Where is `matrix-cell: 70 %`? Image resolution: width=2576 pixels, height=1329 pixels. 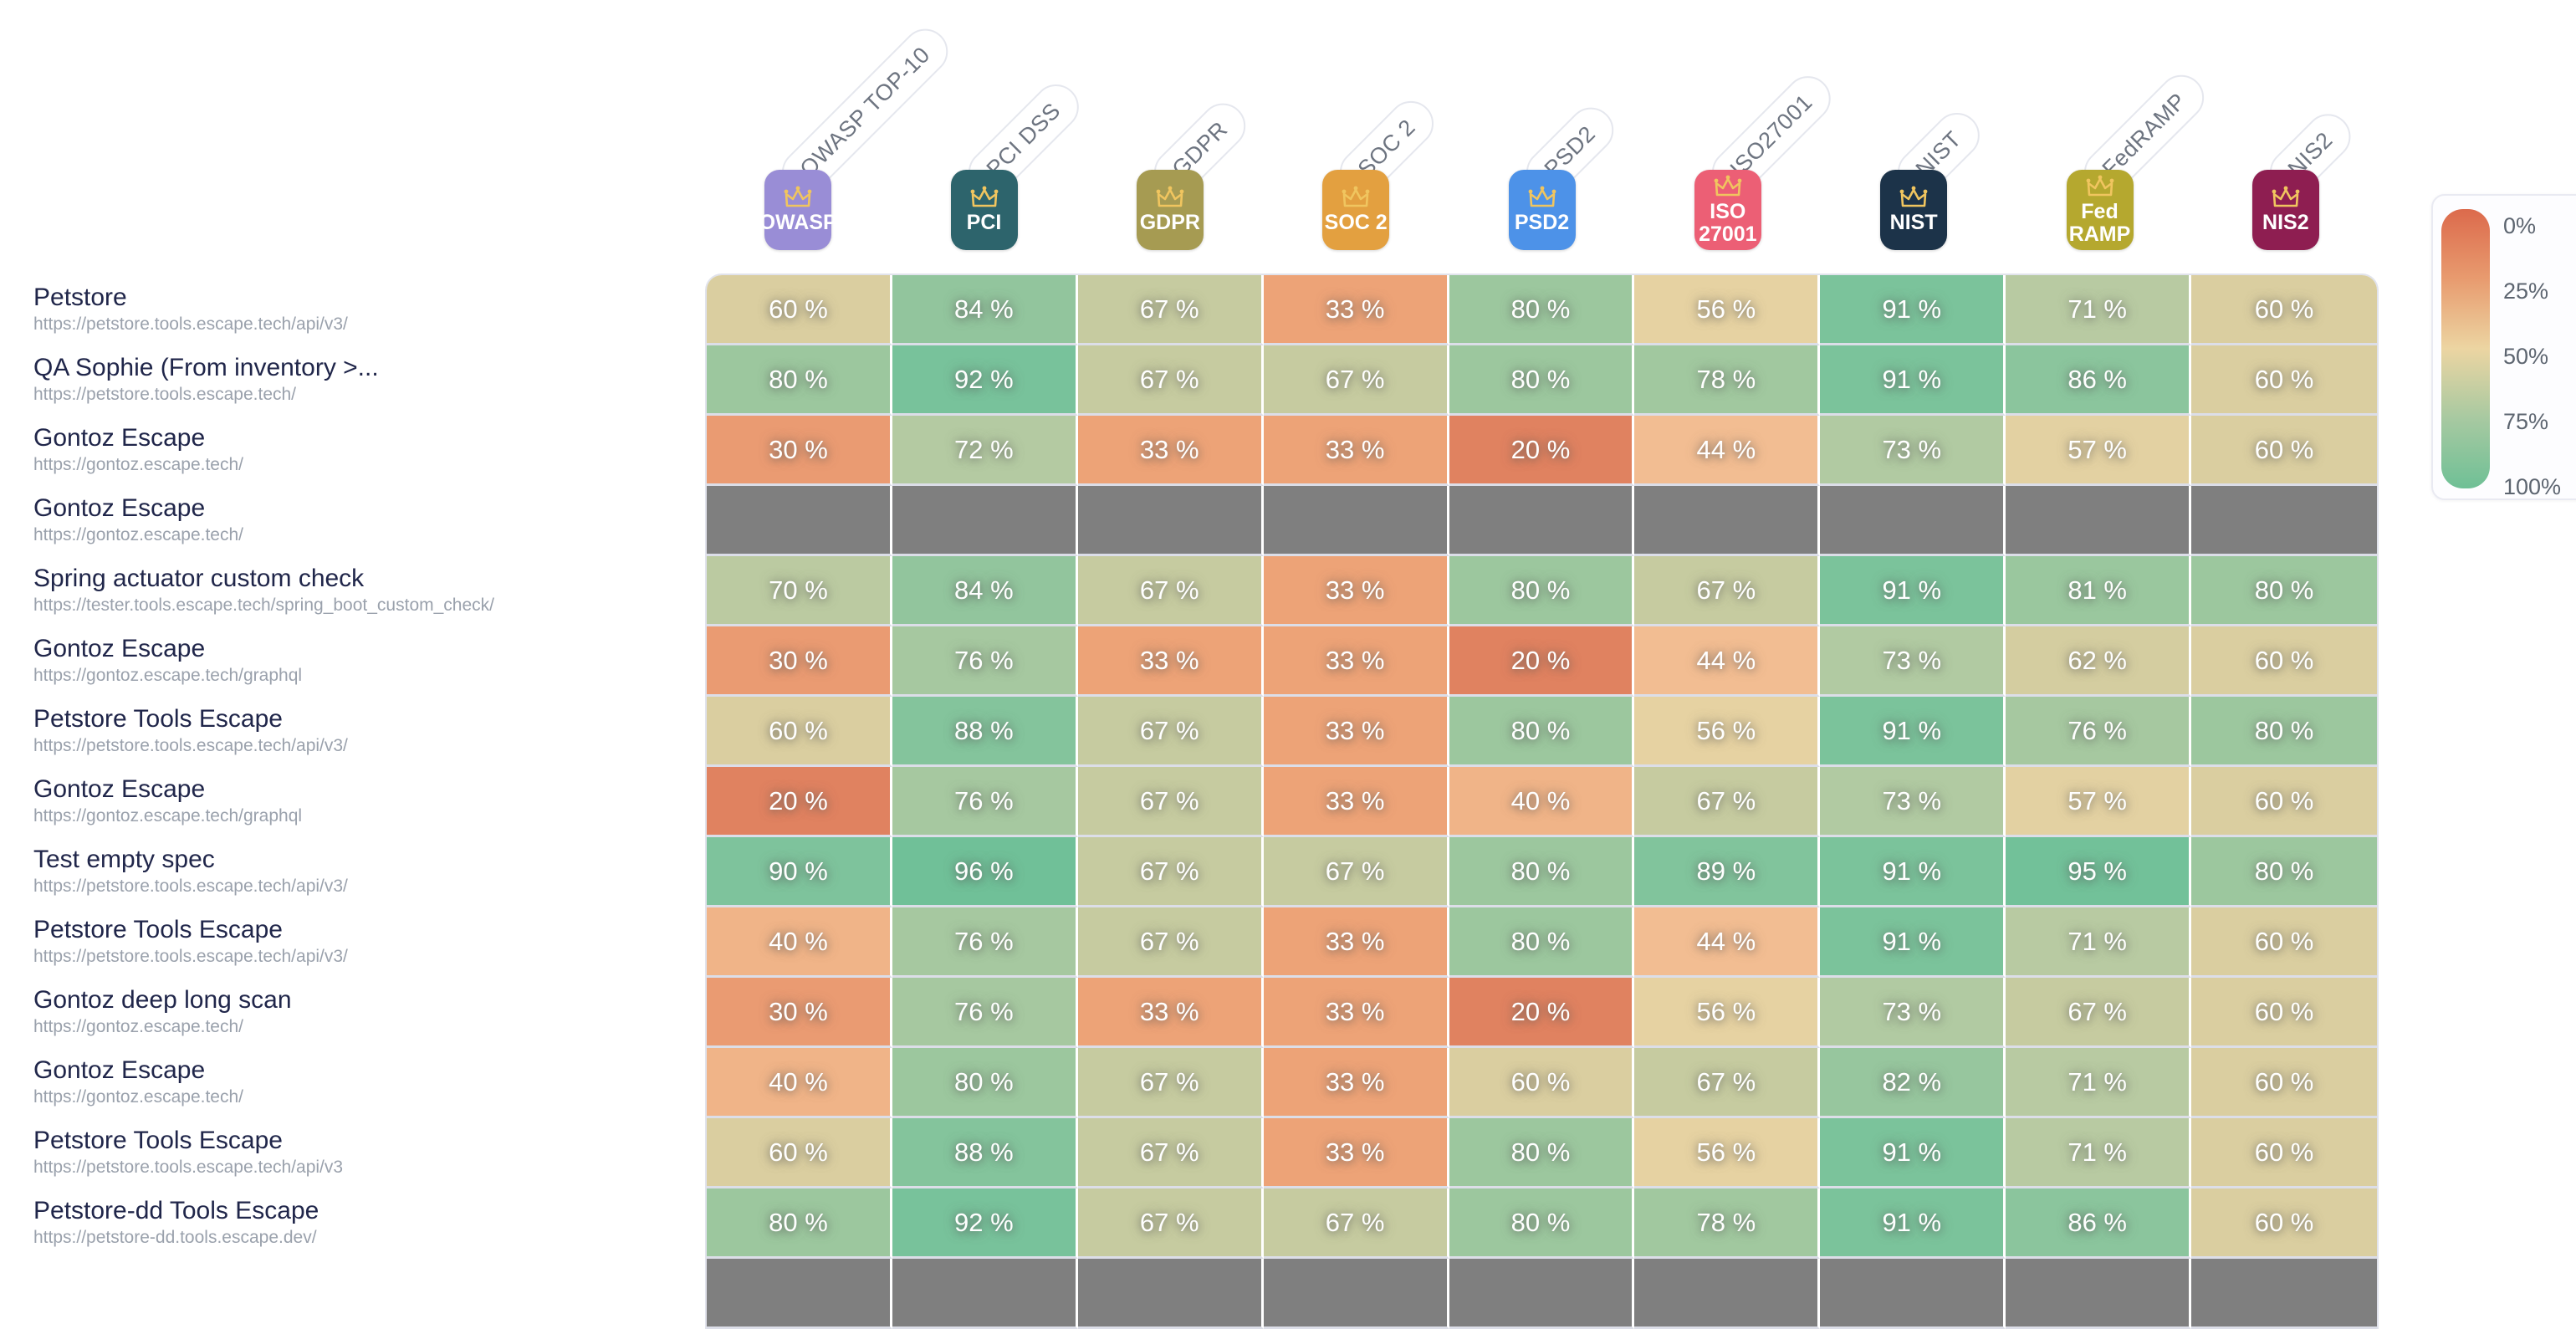 matrix-cell: 70 % is located at coordinates (799, 591).